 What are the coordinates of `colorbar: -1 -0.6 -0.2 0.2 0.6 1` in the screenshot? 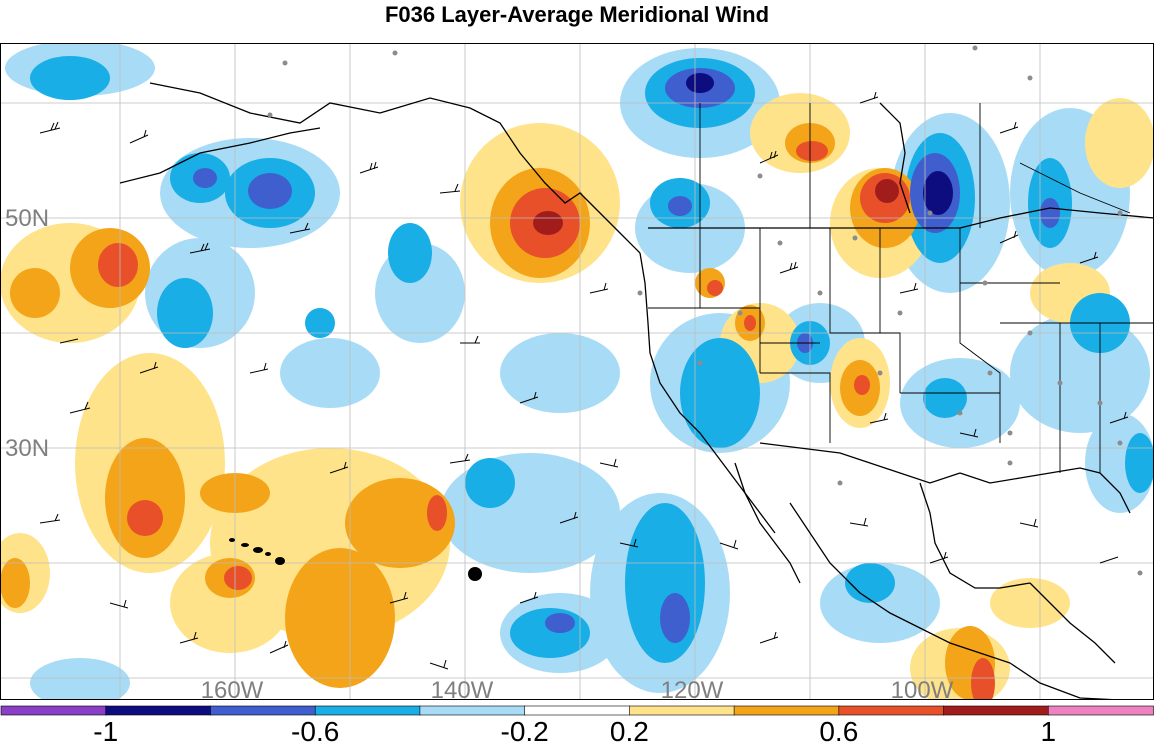 It's located at (577, 724).